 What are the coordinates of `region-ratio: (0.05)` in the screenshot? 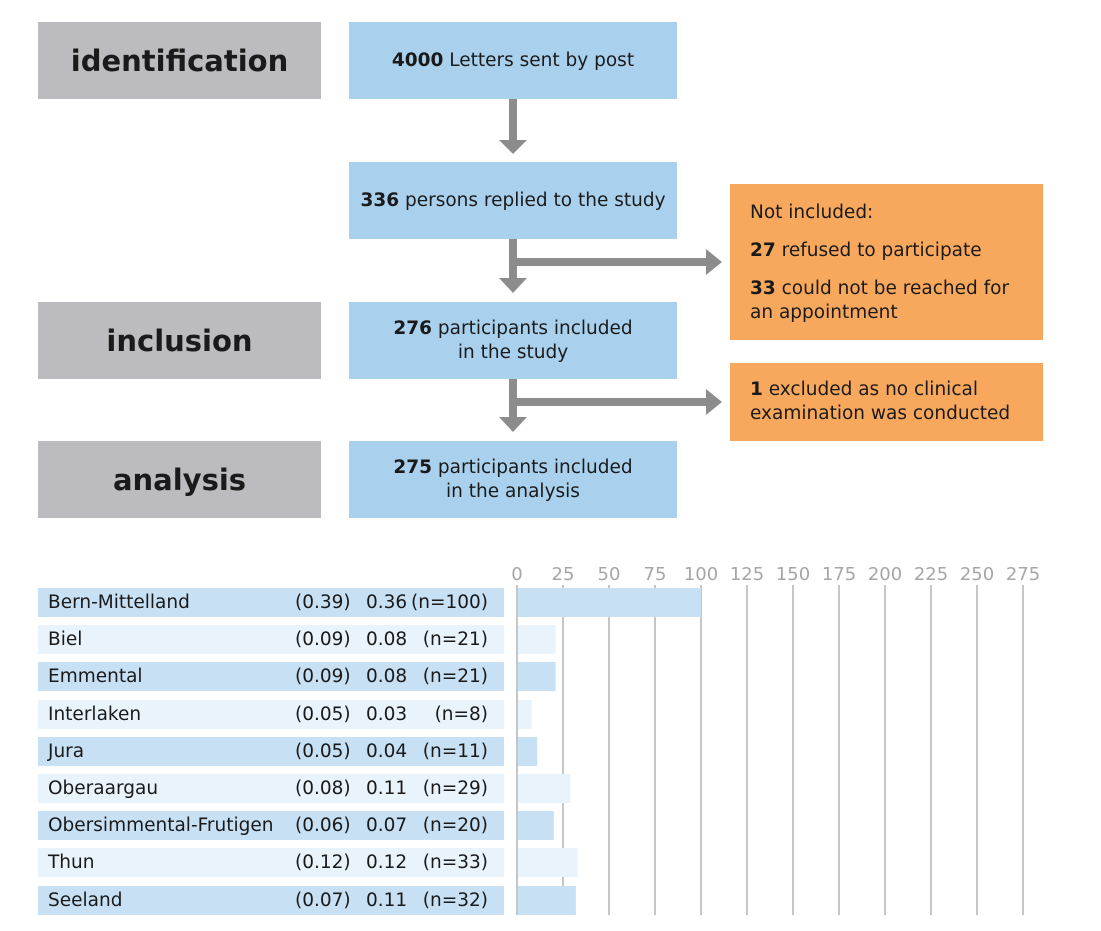 It's located at (323, 751).